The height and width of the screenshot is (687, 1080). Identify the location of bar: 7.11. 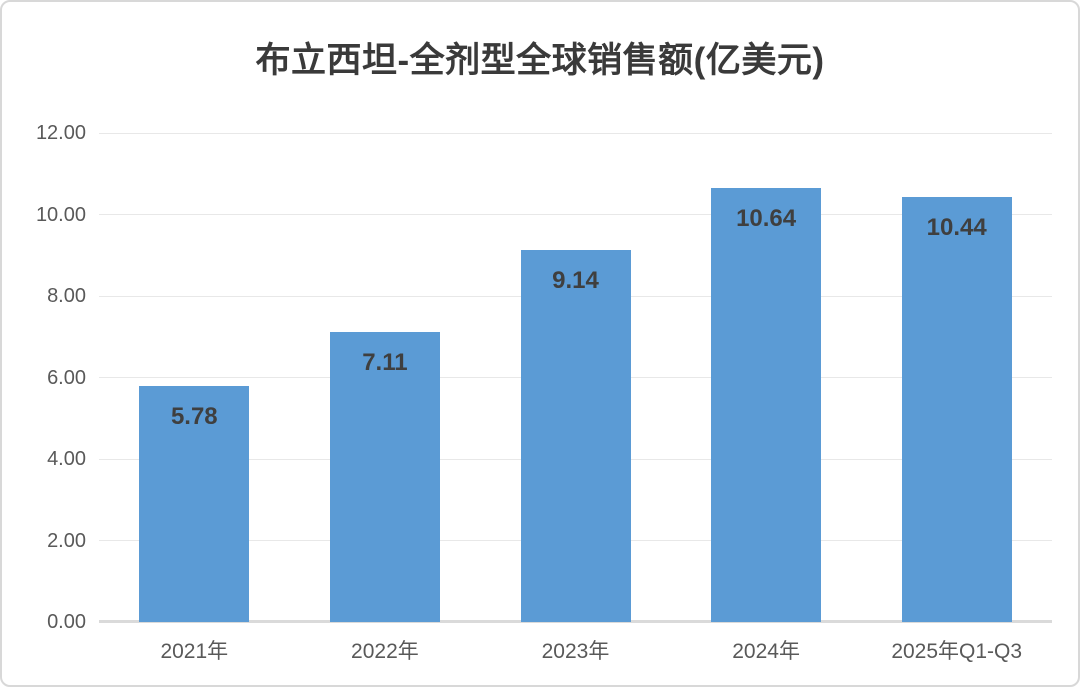
(384, 477).